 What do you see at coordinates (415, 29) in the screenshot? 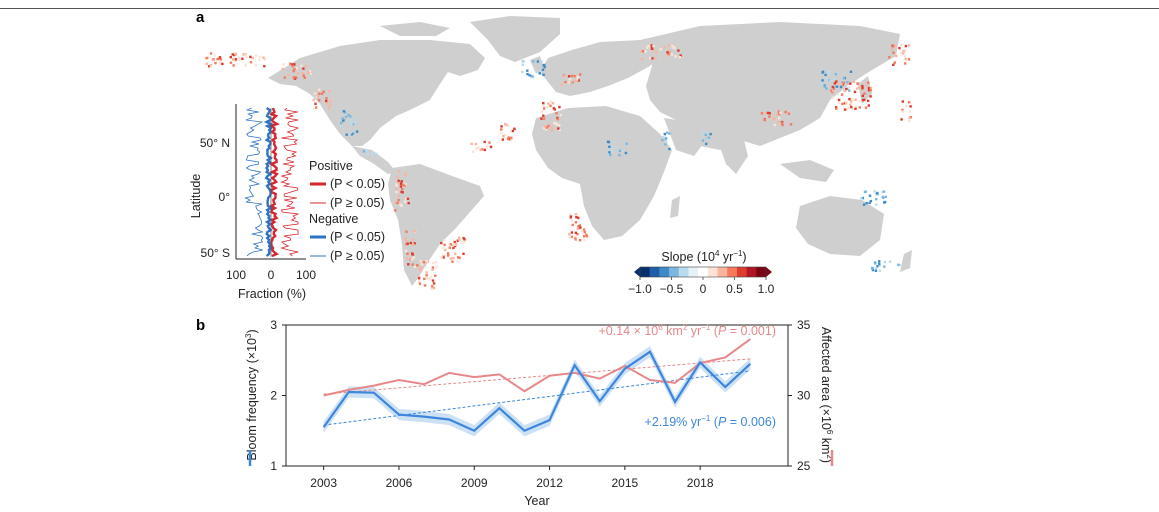
I see `arctic-islands` at bounding box center [415, 29].